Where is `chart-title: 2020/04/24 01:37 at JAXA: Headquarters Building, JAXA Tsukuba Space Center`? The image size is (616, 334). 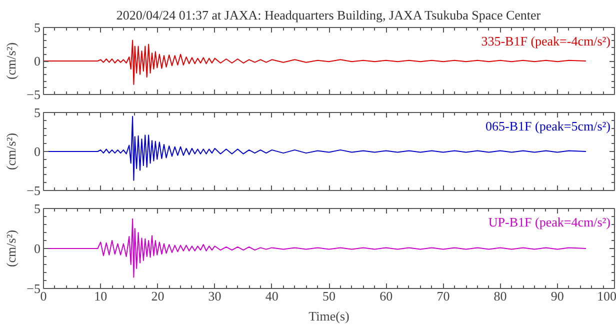 chart-title: 2020/04/24 01:37 at JAXA: Headquarters Building, JAXA Tsukuba Space Center is located at coordinates (329, 15).